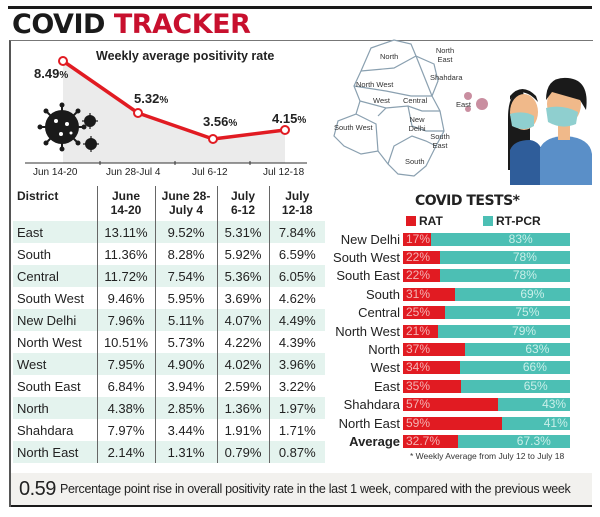 Image resolution: width=600 pixels, height=517 pixels. I want to click on positivity-value-cell: 3.94%, so click(185, 386).